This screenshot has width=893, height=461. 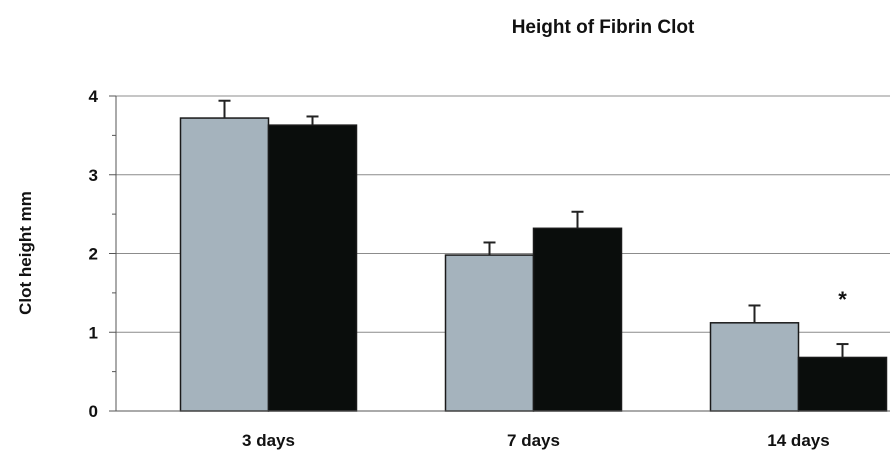 What do you see at coordinates (94, 96) in the screenshot?
I see `y-tick-label: 4` at bounding box center [94, 96].